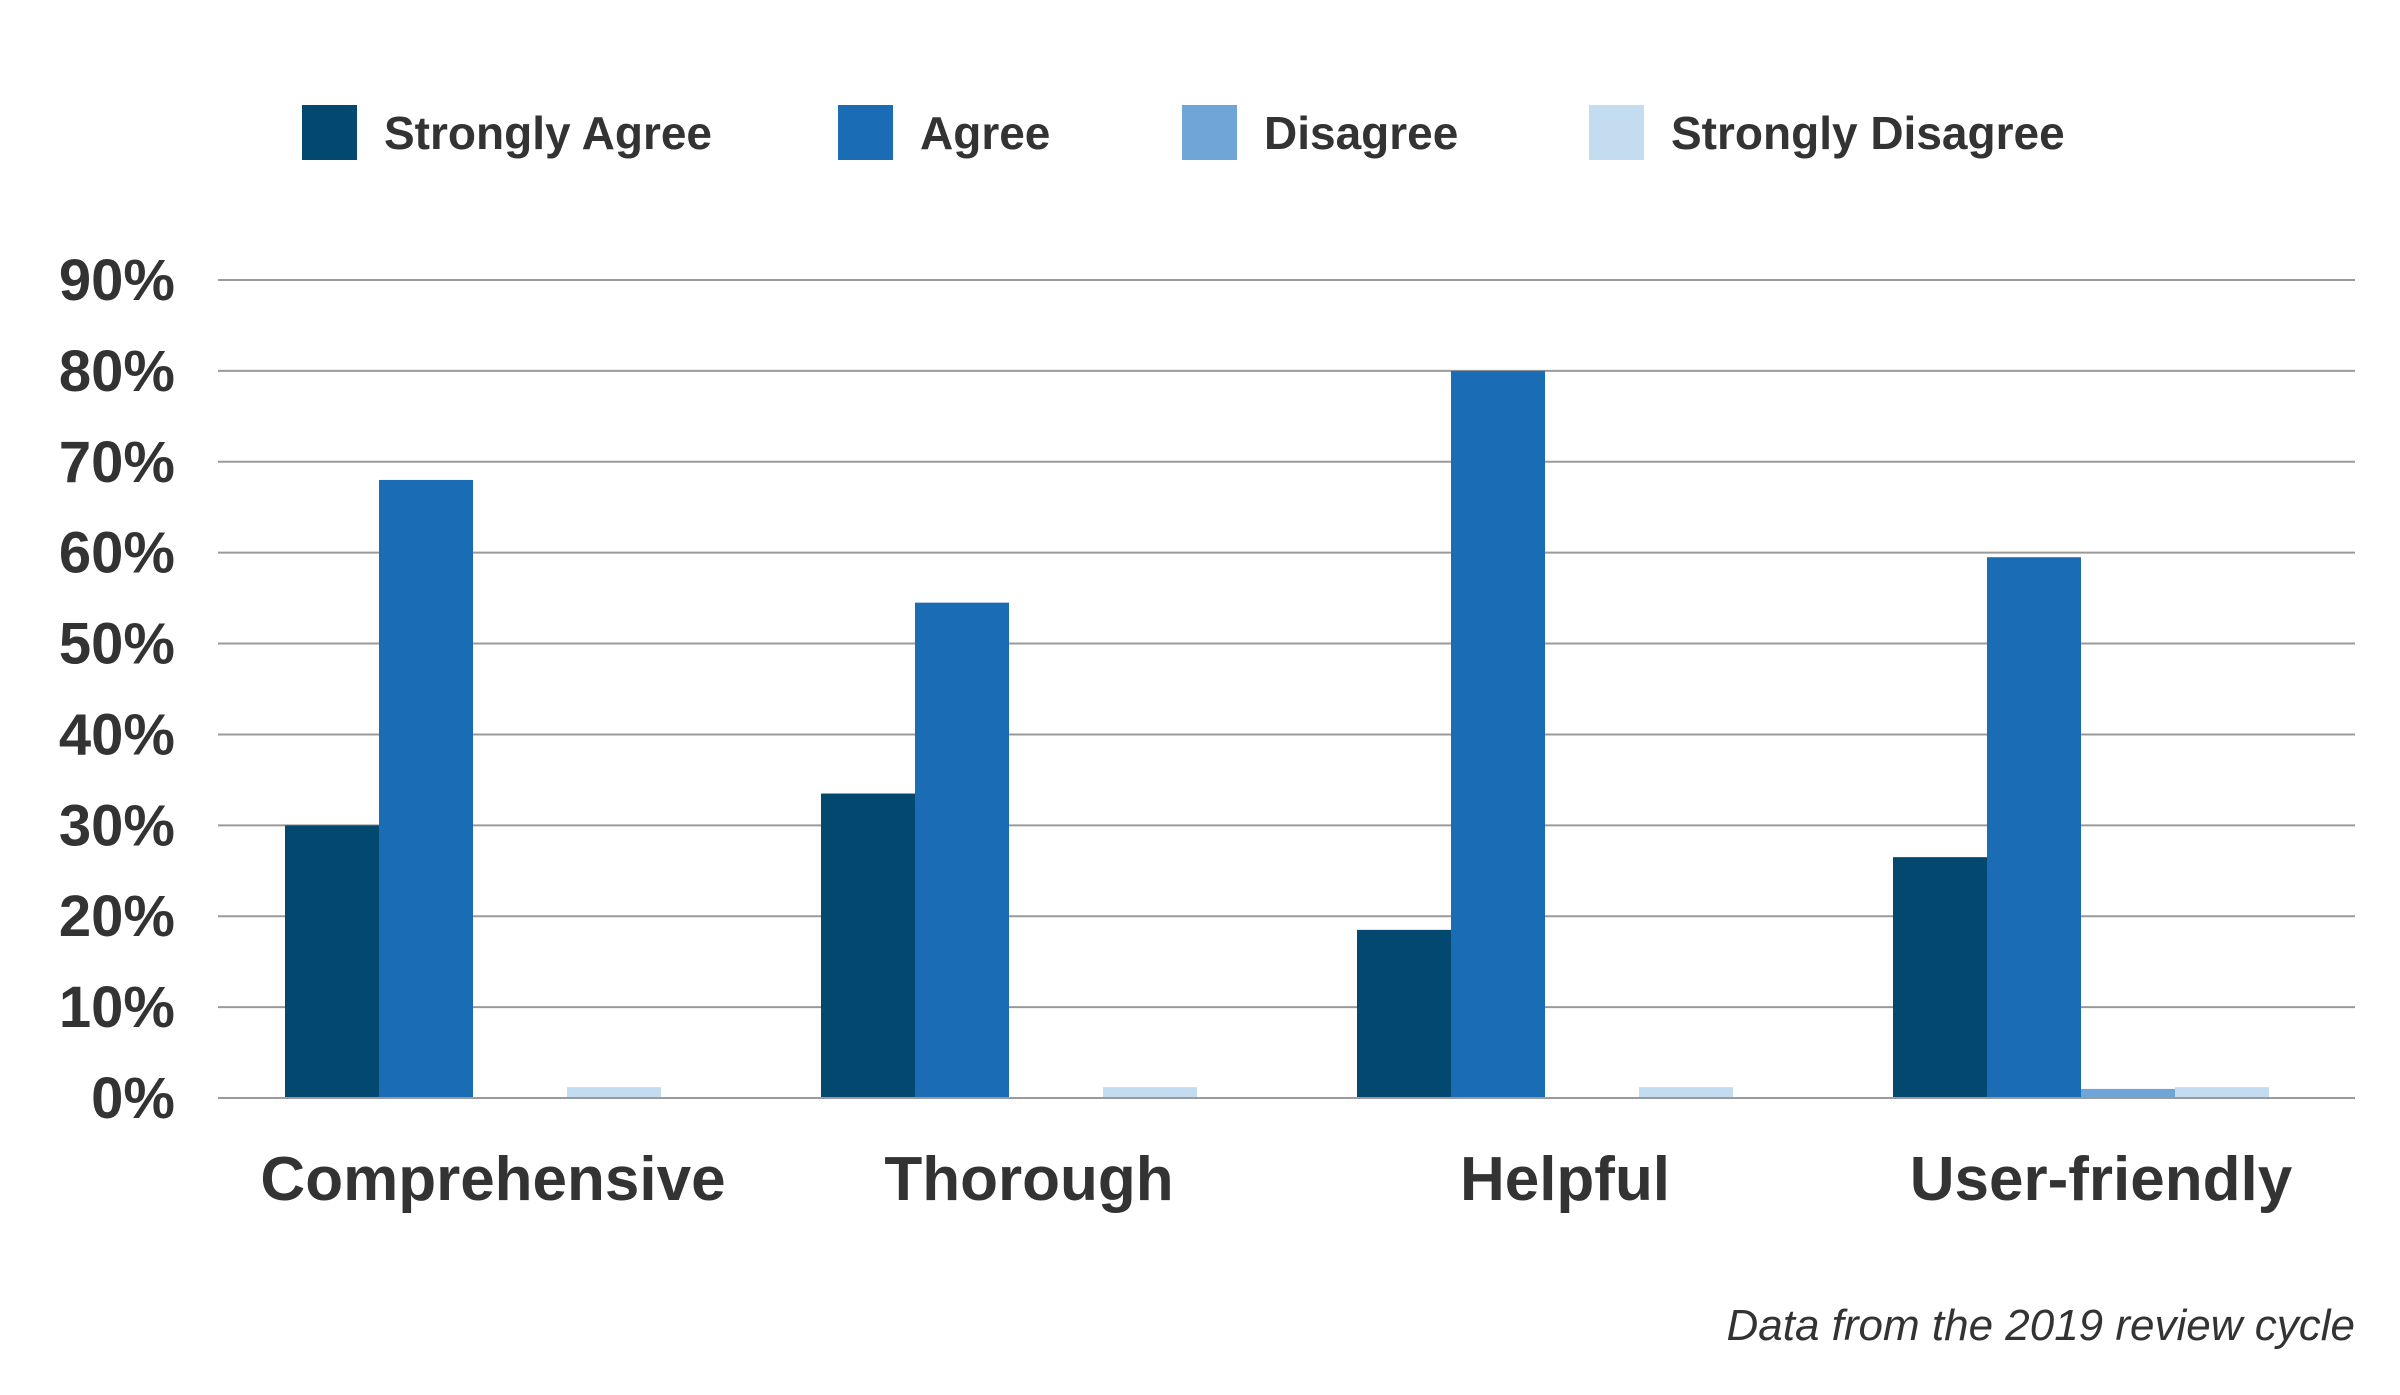 This screenshot has width=2400, height=1395. Describe the element at coordinates (2101, 1179) in the screenshot. I see `category-label: User-friendly` at that location.